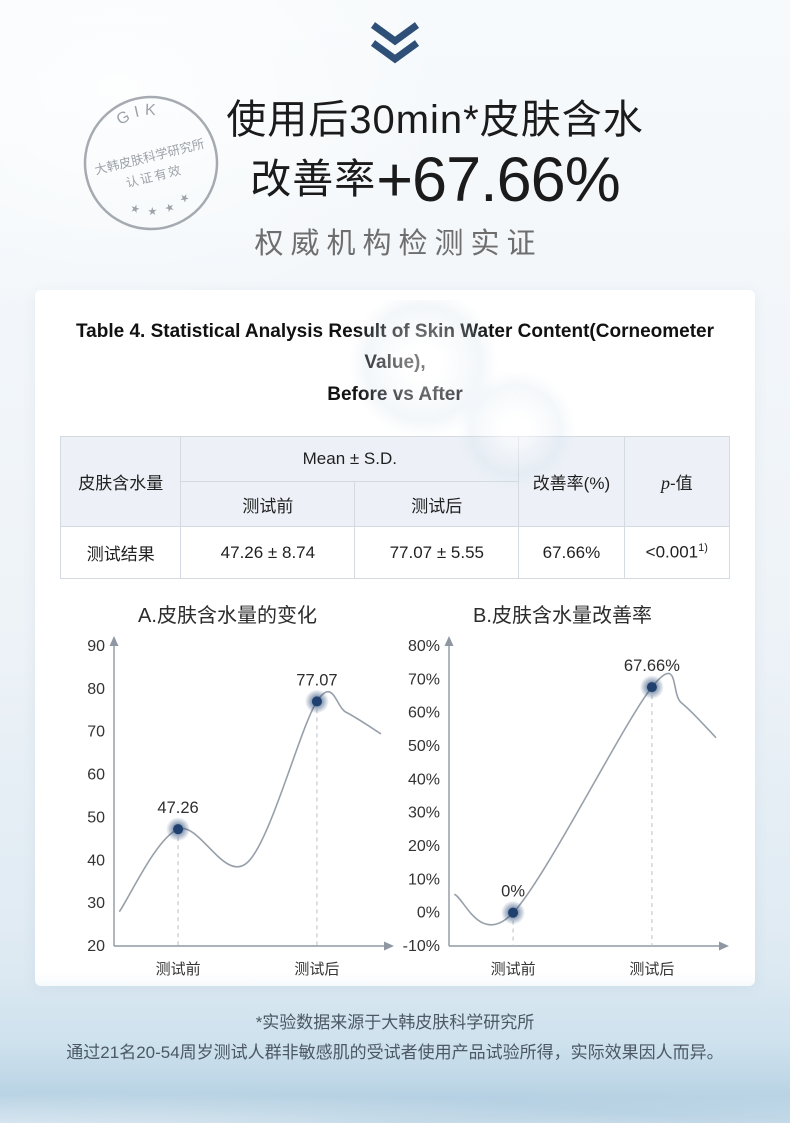 The image size is (790, 1123). Describe the element at coordinates (398, 244) in the screenshot. I see `headline-subtitle: 权威机构检测实证` at that location.